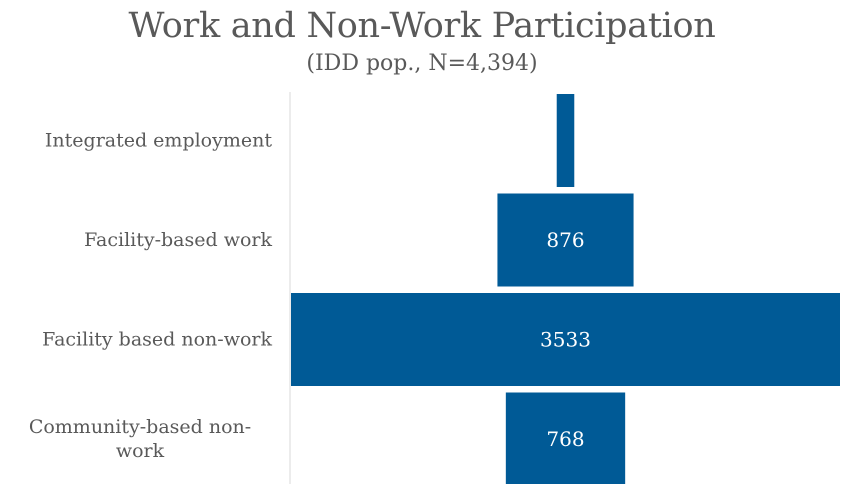 Image resolution: width=844 pixels, height=484 pixels. Describe the element at coordinates (140, 427) in the screenshot. I see `category-label-line: Community-based non-` at that location.